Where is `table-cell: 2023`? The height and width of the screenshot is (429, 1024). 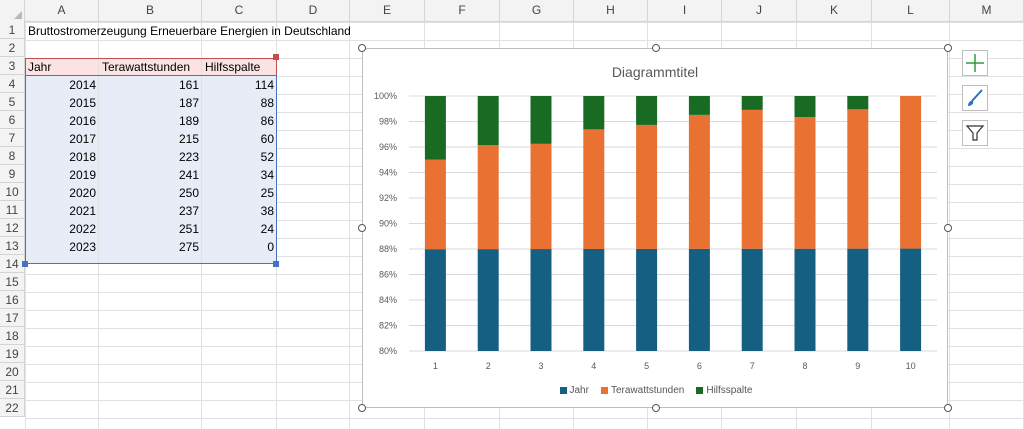
table-cell: 2023 is located at coordinates (82, 247).